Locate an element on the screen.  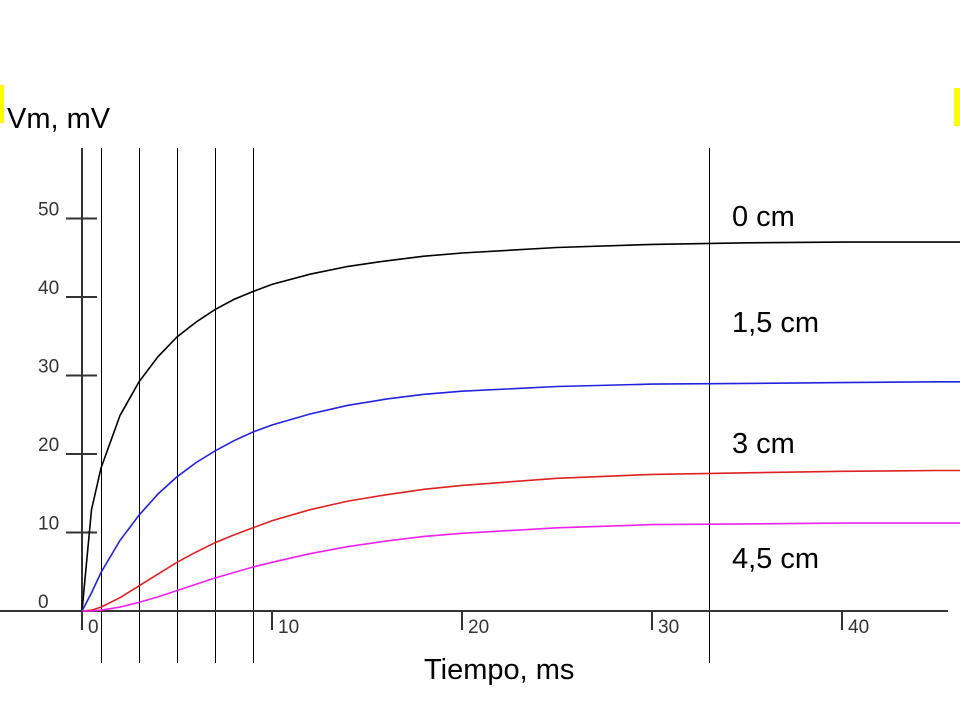
y-tick-label-20: 20 is located at coordinates (48, 445).